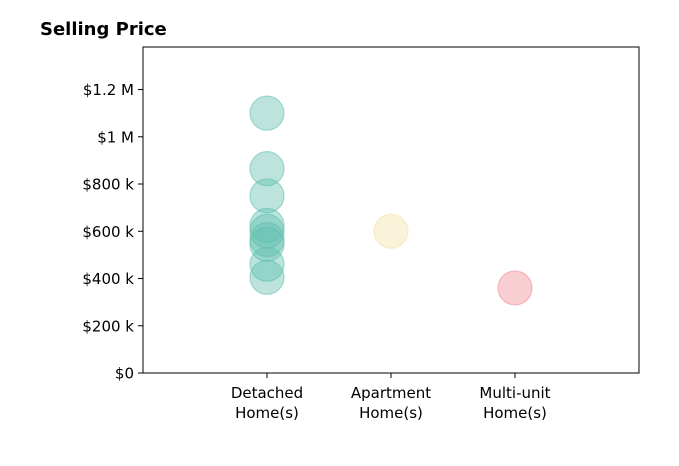  Describe the element at coordinates (108, 185) in the screenshot. I see `y-tick-label: $800 k` at that location.